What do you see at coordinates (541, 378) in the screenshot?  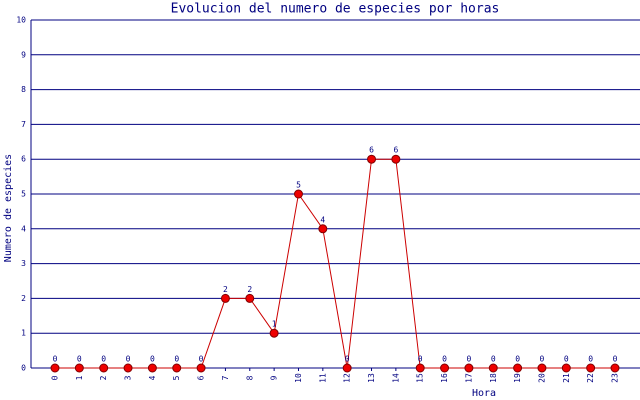 I see `x-tick-label: 20` at bounding box center [541, 378].